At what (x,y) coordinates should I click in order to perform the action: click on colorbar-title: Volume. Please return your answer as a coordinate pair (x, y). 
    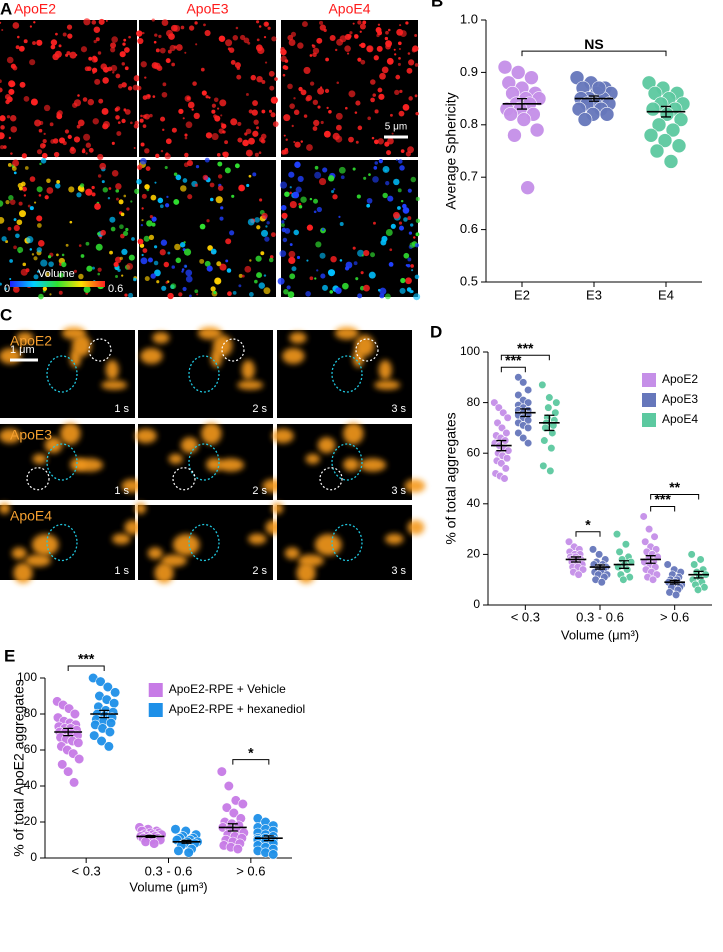
    Looking at the image, I should click on (56, 274).